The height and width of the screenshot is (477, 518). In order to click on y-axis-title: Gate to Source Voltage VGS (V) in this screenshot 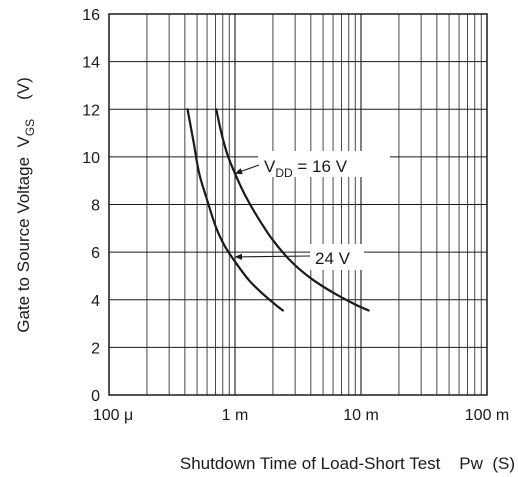, I will do `click(25, 205)`.